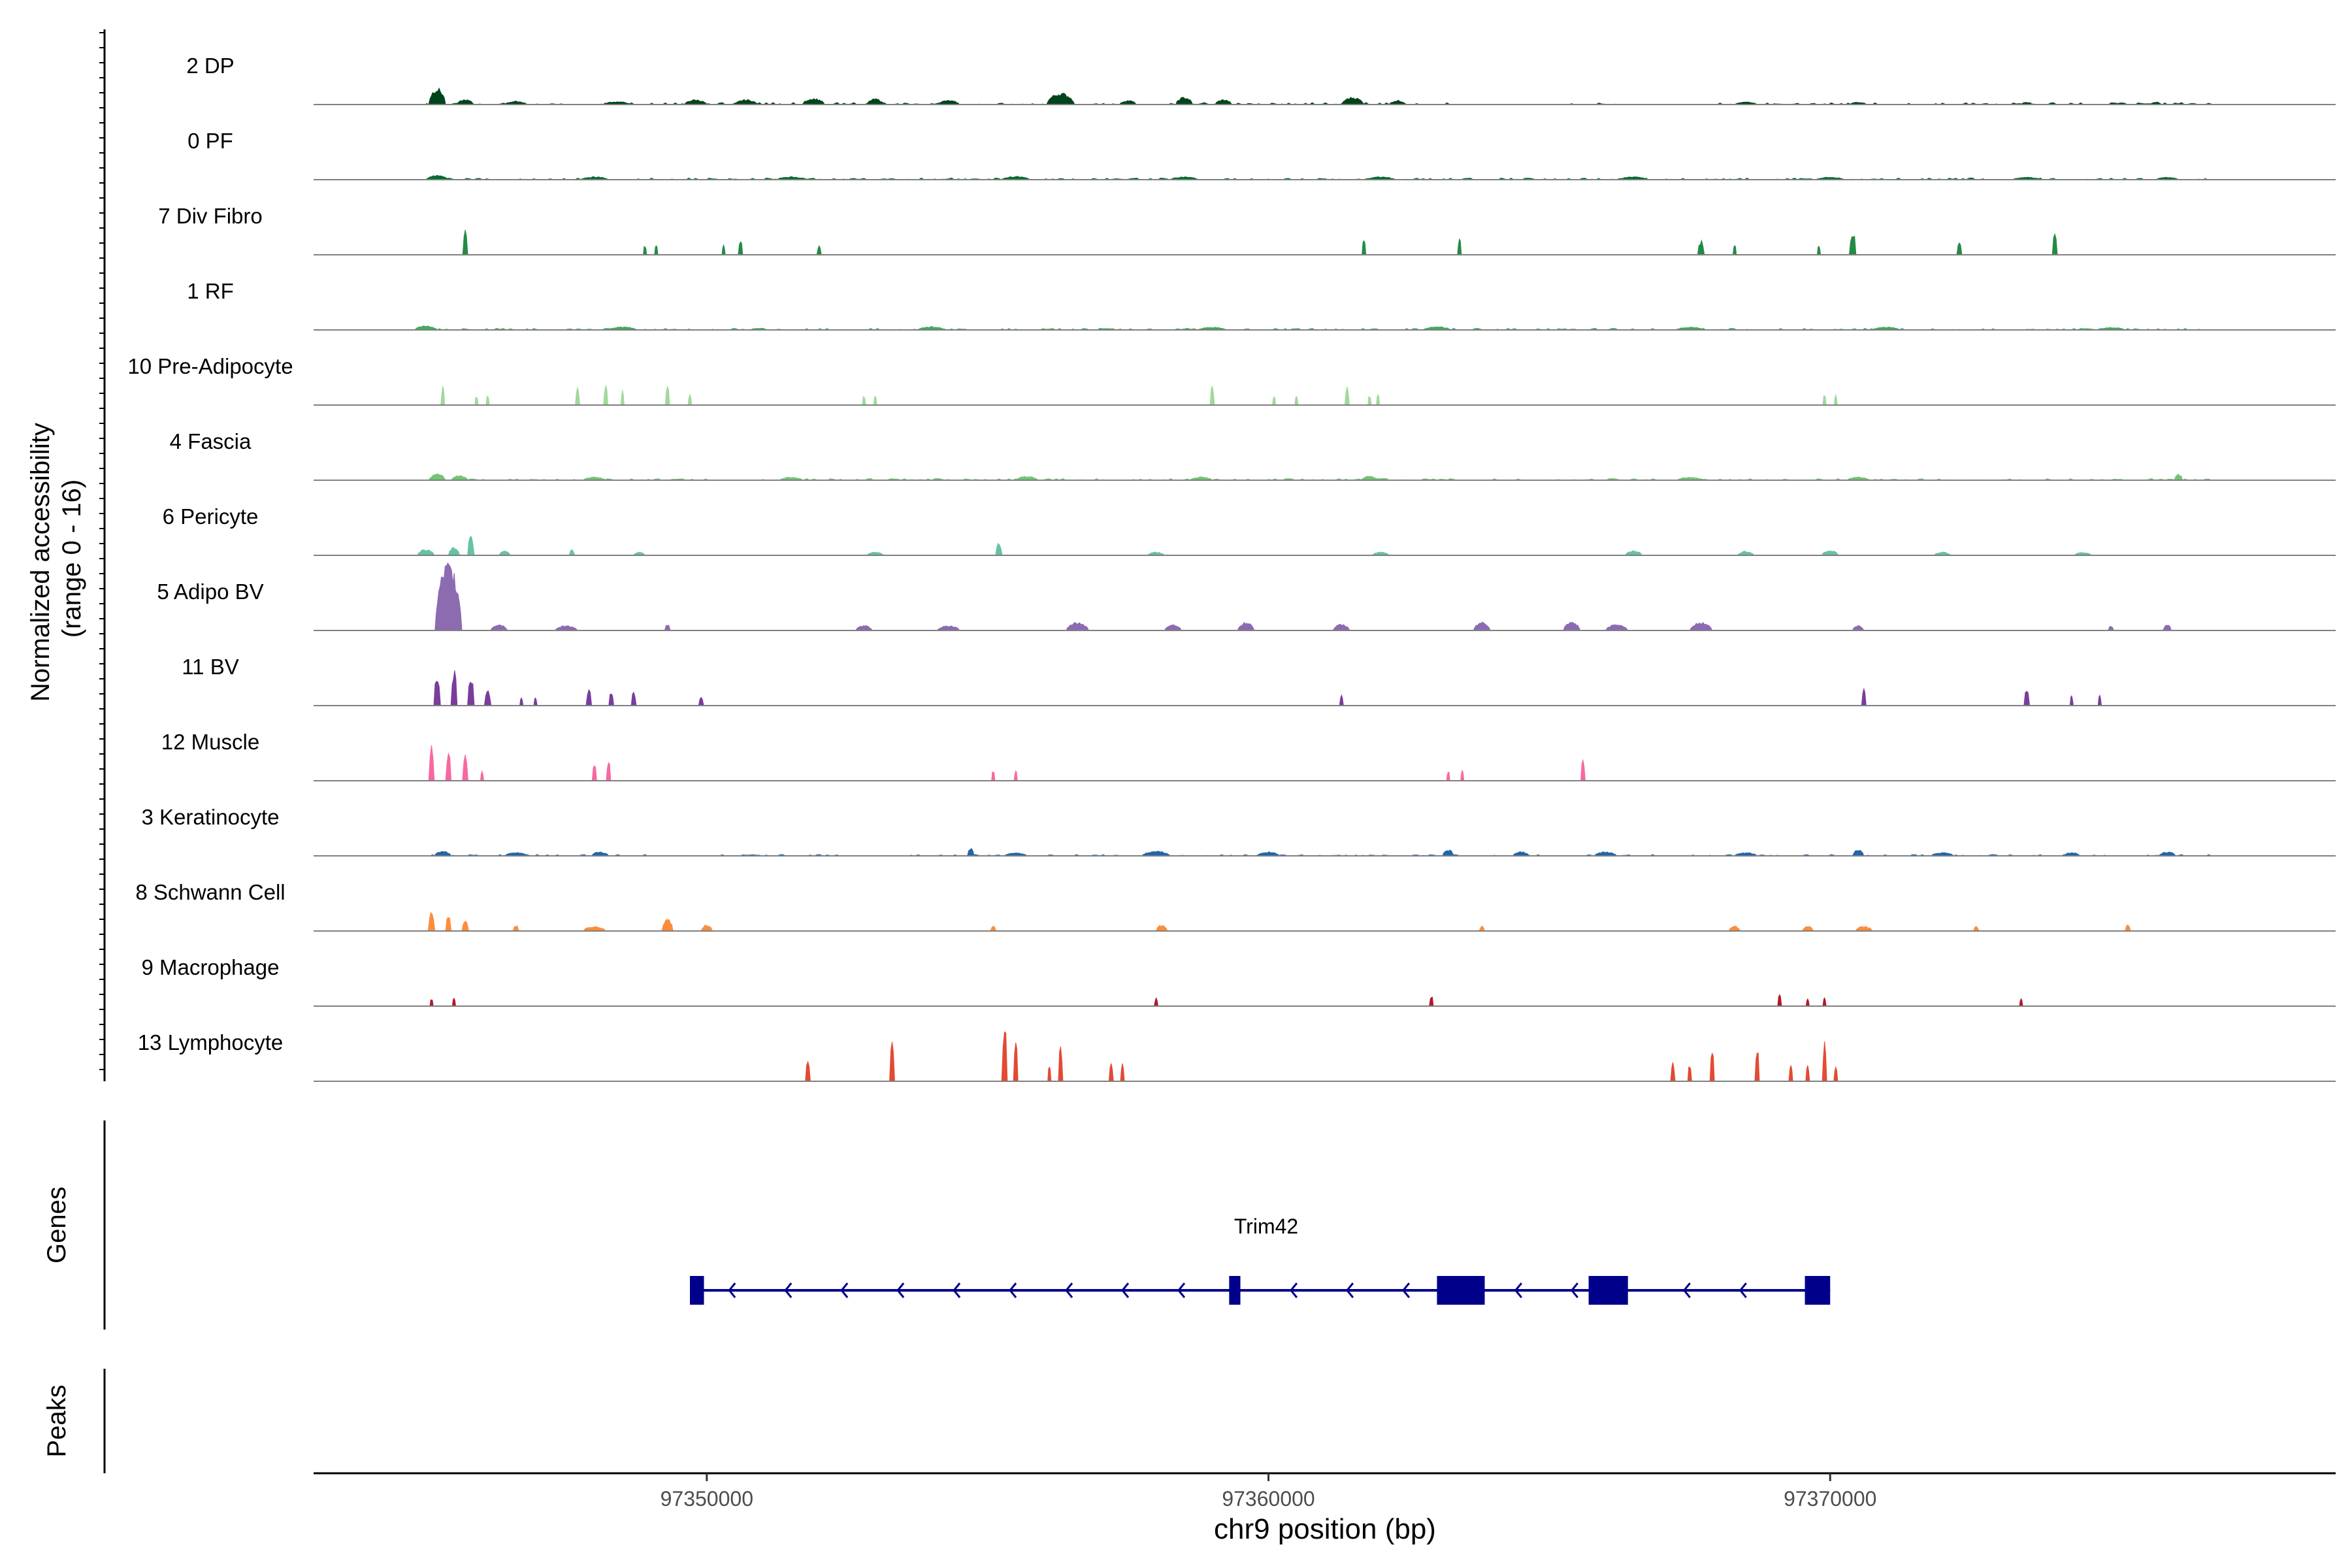  Describe the element at coordinates (211, 1042) in the screenshot. I see `track-label: 13 Lymphocyte` at that location.